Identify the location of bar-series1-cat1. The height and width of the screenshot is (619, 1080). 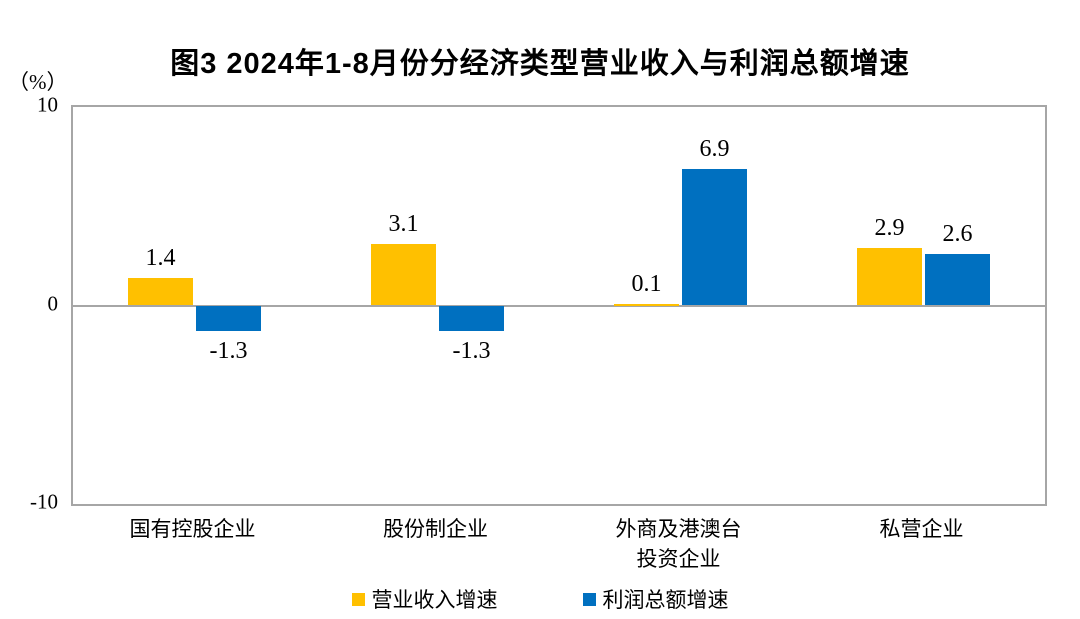
(160, 291).